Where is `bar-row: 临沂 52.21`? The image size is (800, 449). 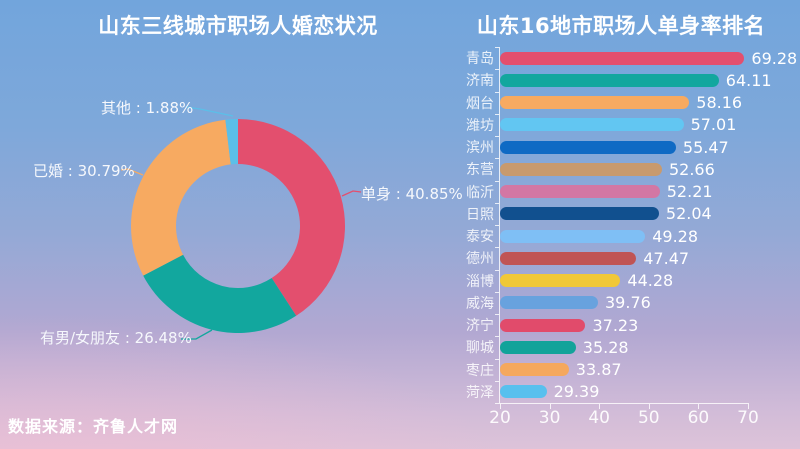
bar-row: 临沂 52.21 is located at coordinates (565, 192).